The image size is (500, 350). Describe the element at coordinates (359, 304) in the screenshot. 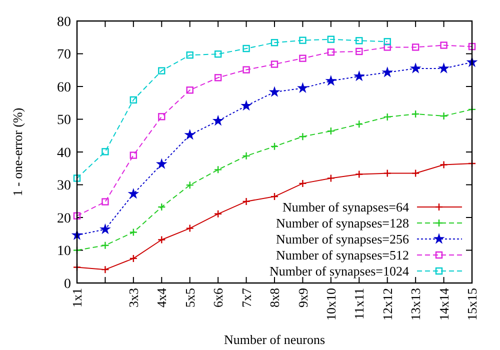

I see `x-tick-label: 11x11` at that location.